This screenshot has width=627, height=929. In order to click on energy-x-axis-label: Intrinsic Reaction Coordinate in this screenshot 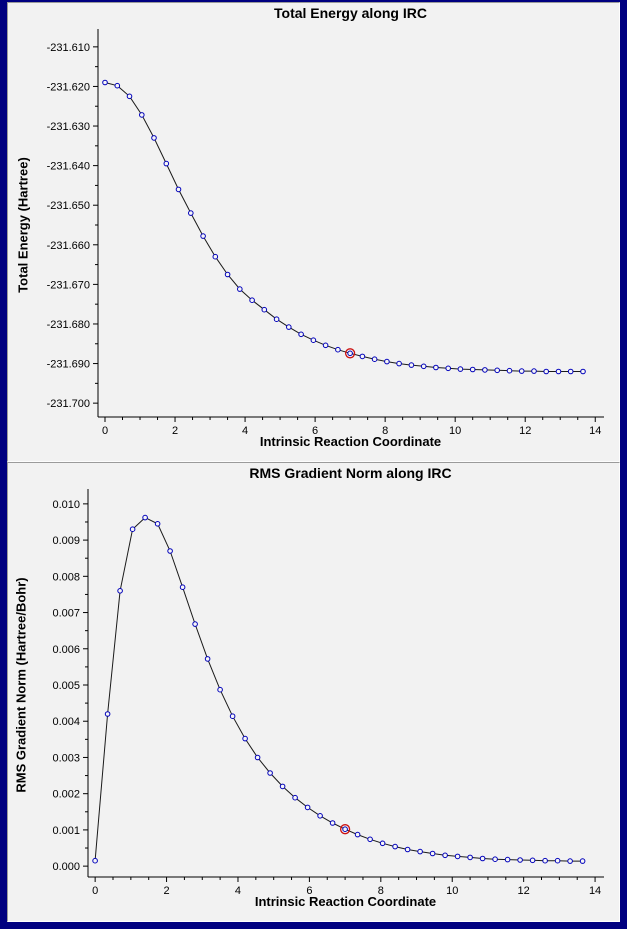, I will do `click(350, 441)`.